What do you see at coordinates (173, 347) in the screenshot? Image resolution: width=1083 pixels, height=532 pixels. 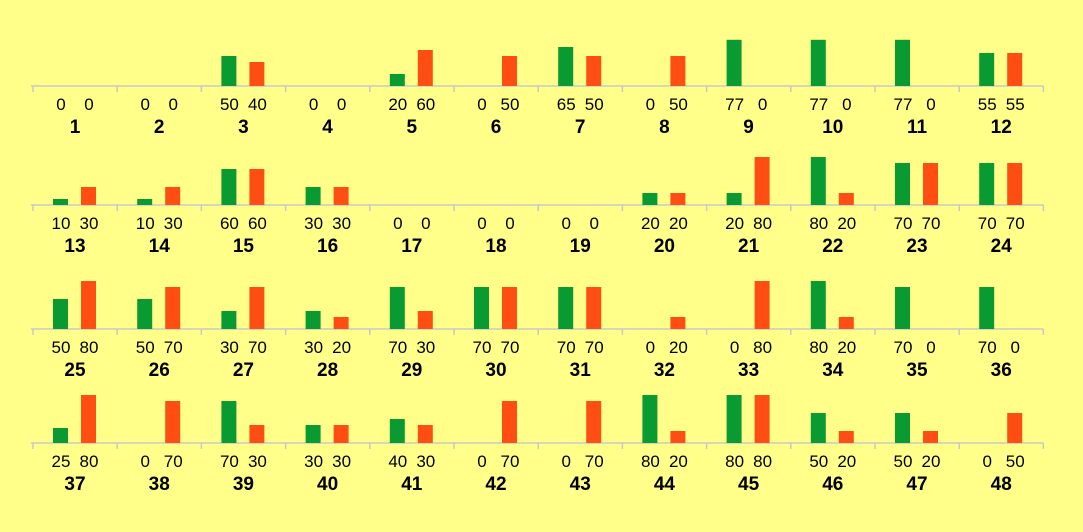 I see `value-label-26-series-2: 70` at bounding box center [173, 347].